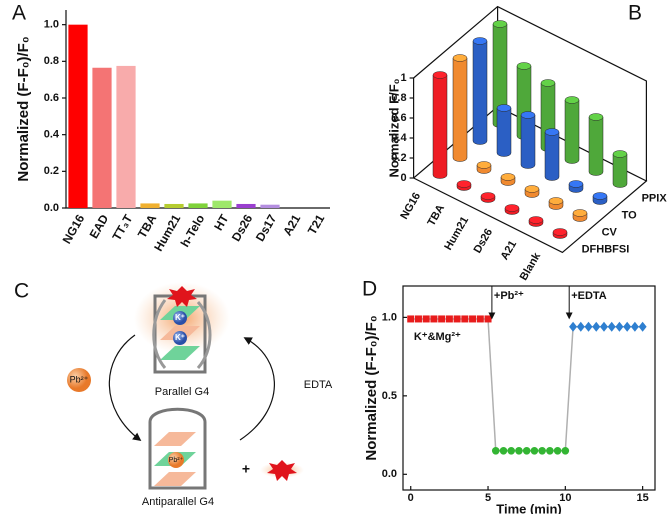  Describe the element at coordinates (51, 61) in the screenshot. I see `y-tick-label: 0.8` at that location.